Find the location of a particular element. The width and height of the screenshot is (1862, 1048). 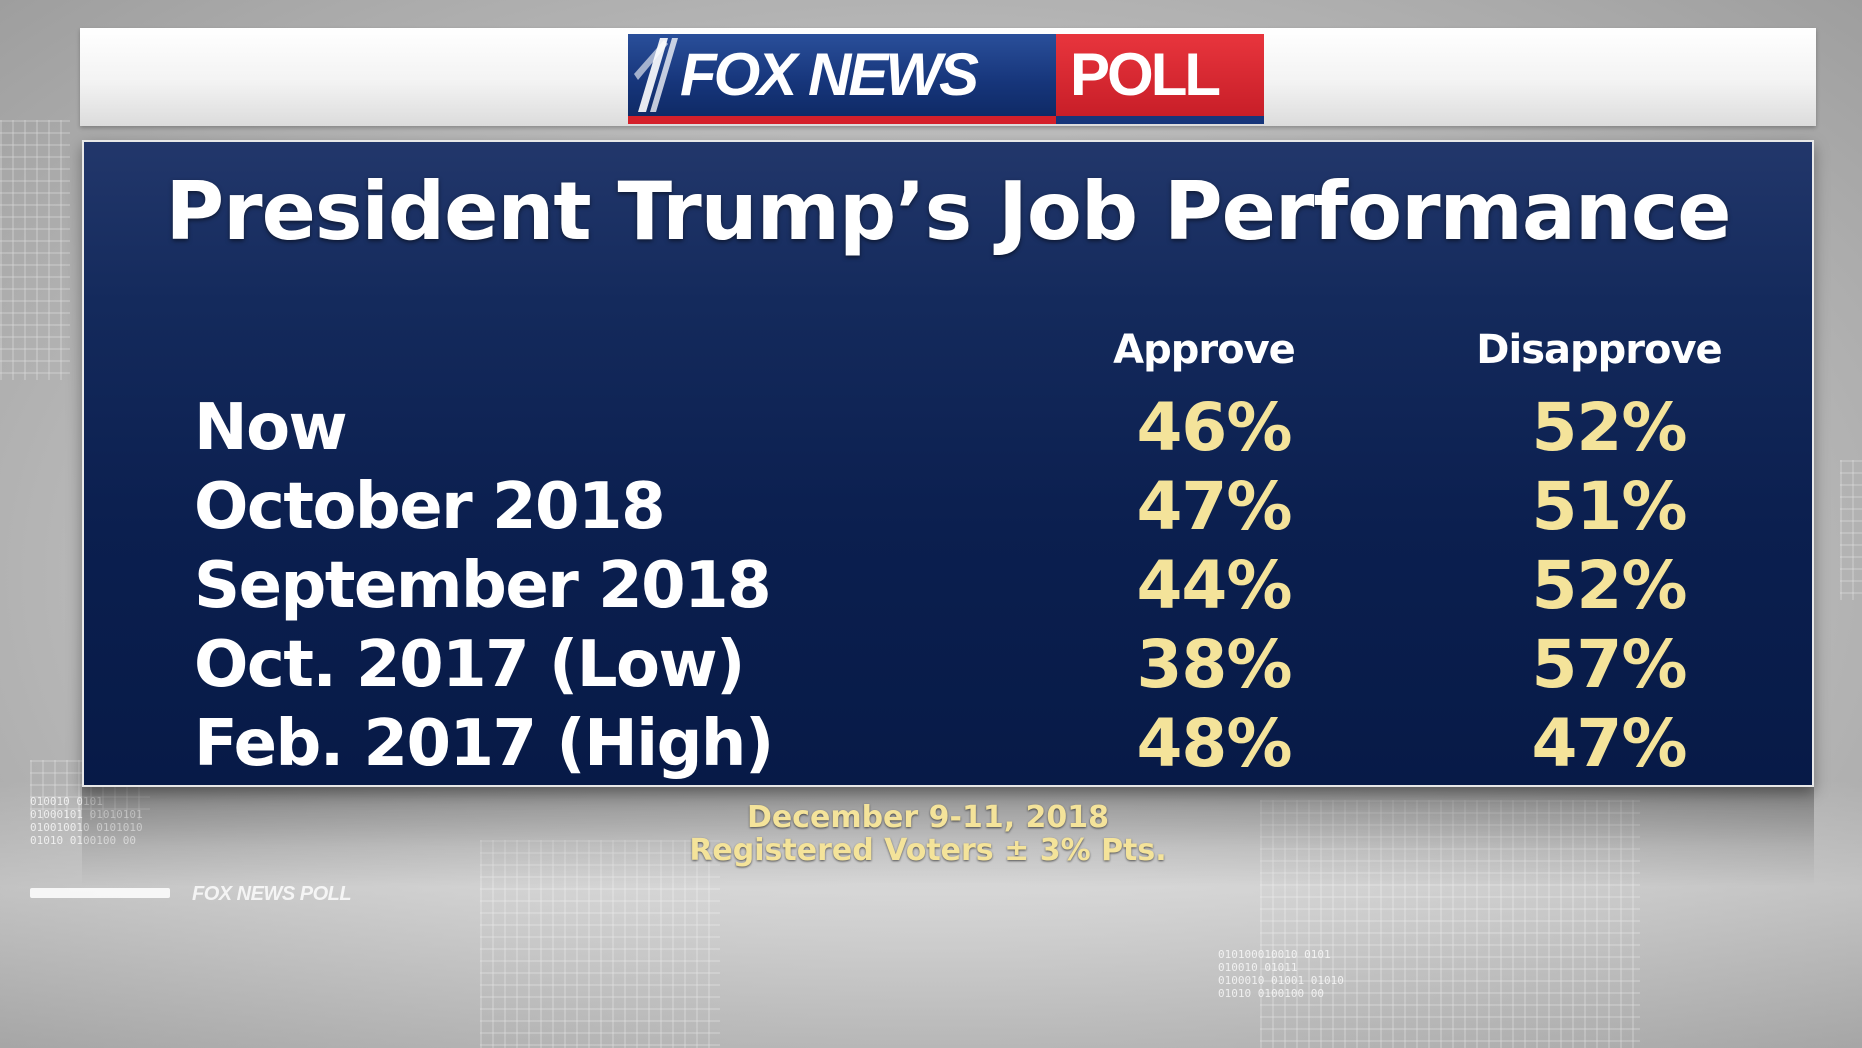

table-row: September 2018 44% 52% is located at coordinates (948, 586).